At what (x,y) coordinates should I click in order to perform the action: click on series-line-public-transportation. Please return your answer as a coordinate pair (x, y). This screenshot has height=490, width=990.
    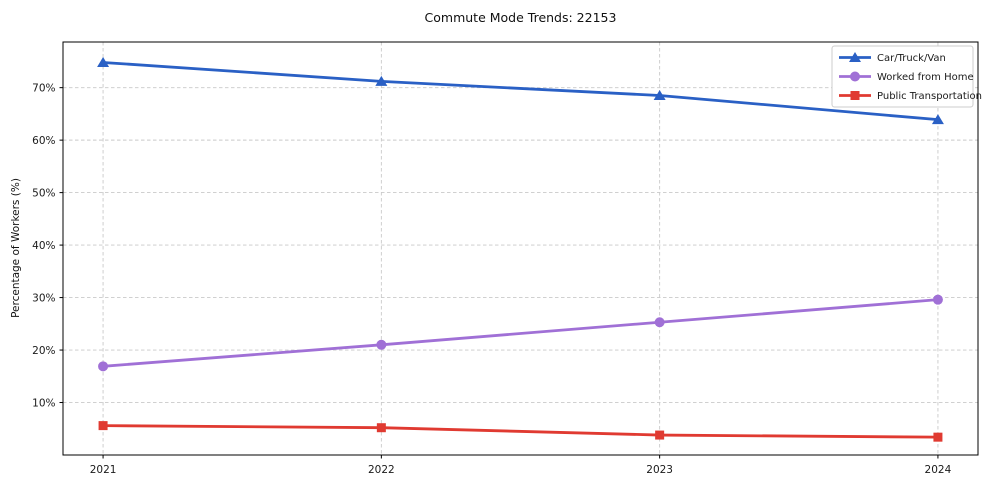
    Looking at the image, I should click on (520, 431).